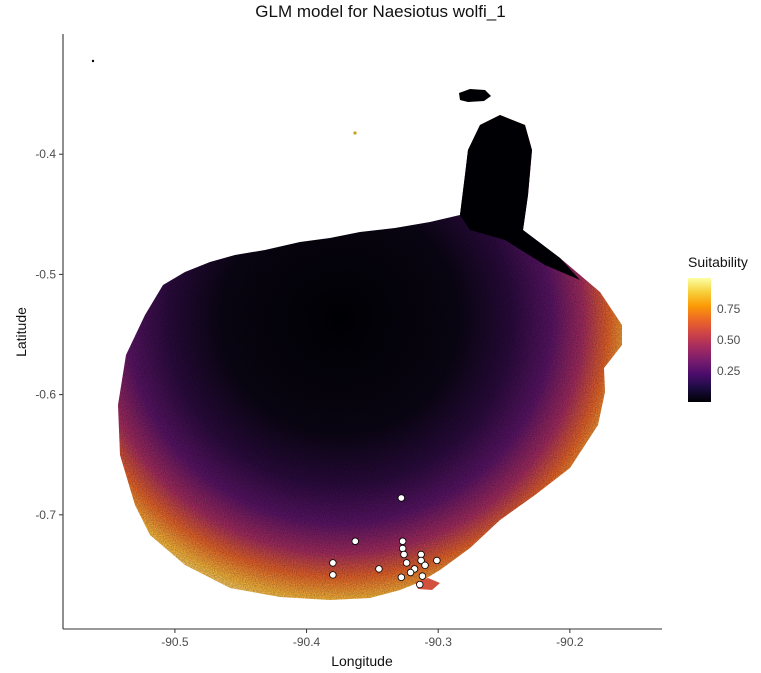 The image size is (761, 673). Describe the element at coordinates (380, 11) in the screenshot. I see `plot-title: GLM model for Naesiotus wolfi_1` at that location.